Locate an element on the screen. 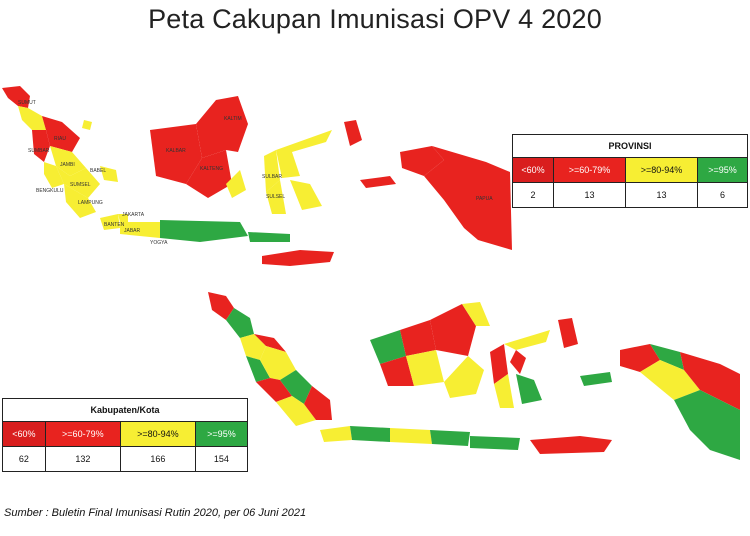 The image size is (750, 536). region-maluku-utara is located at coordinates (353, 133).